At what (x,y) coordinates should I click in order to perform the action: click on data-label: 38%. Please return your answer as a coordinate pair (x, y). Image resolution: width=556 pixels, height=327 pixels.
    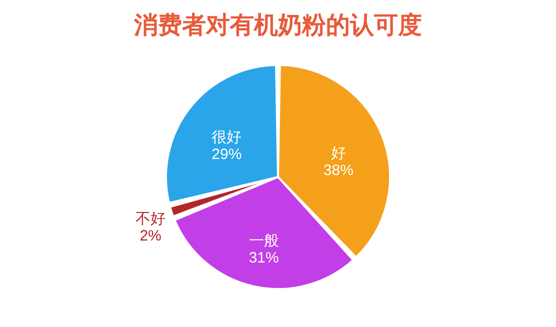
    Looking at the image, I should click on (338, 171).